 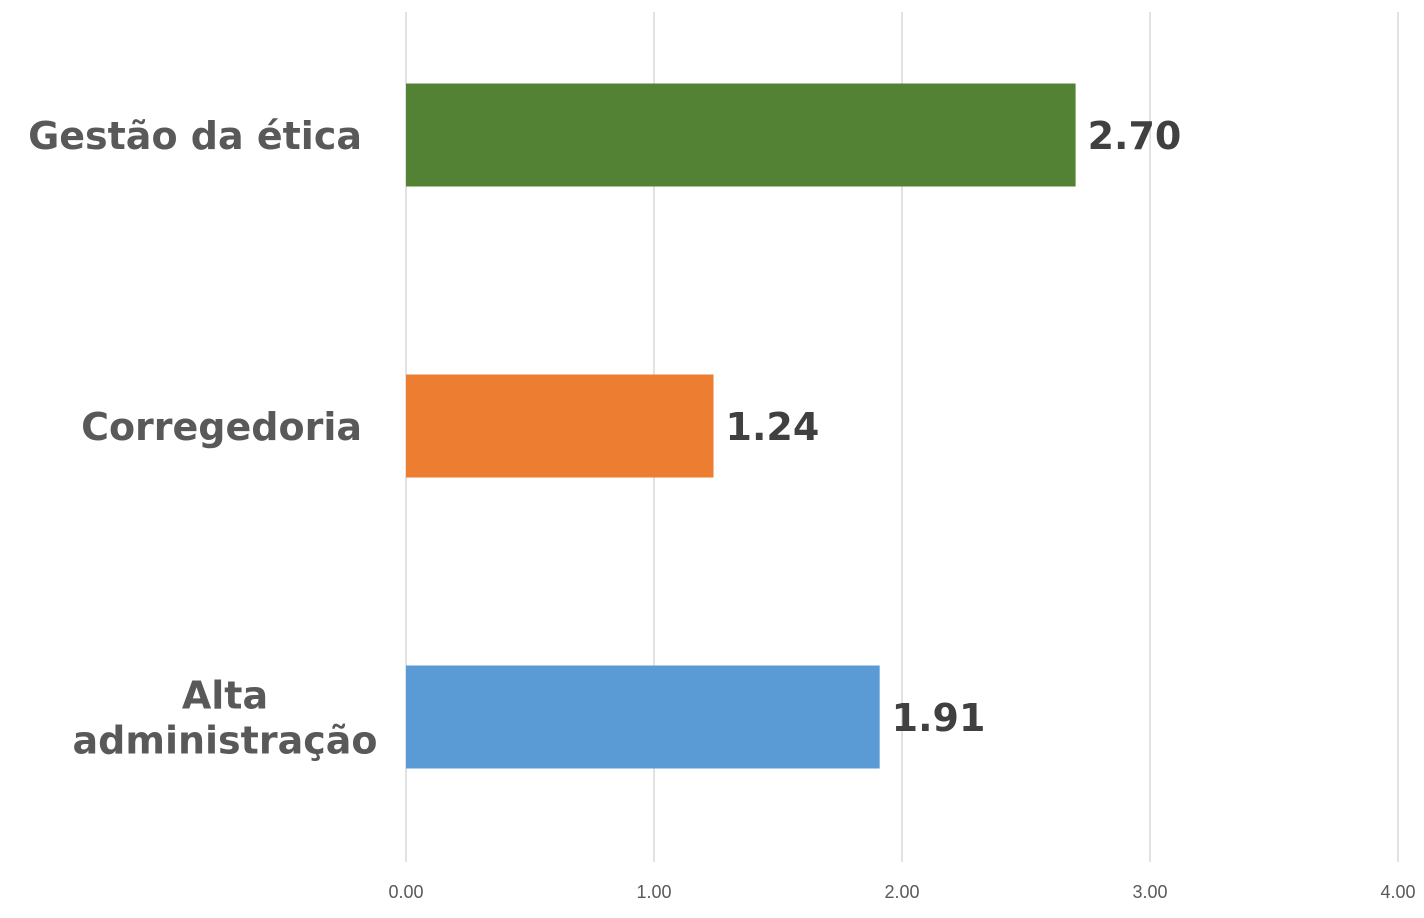 I want to click on x-tick-label: 3.00, so click(x=1149, y=892).